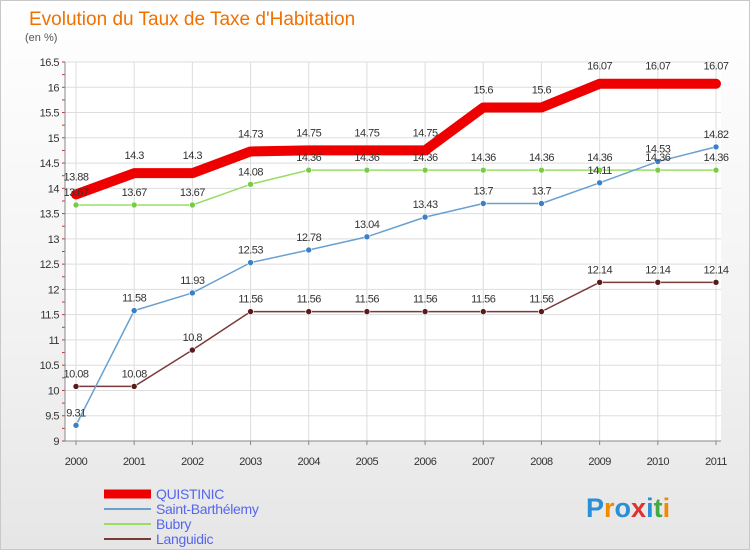 This screenshot has height=551, width=750. I want to click on x-tick-label: 2002, so click(192, 462).